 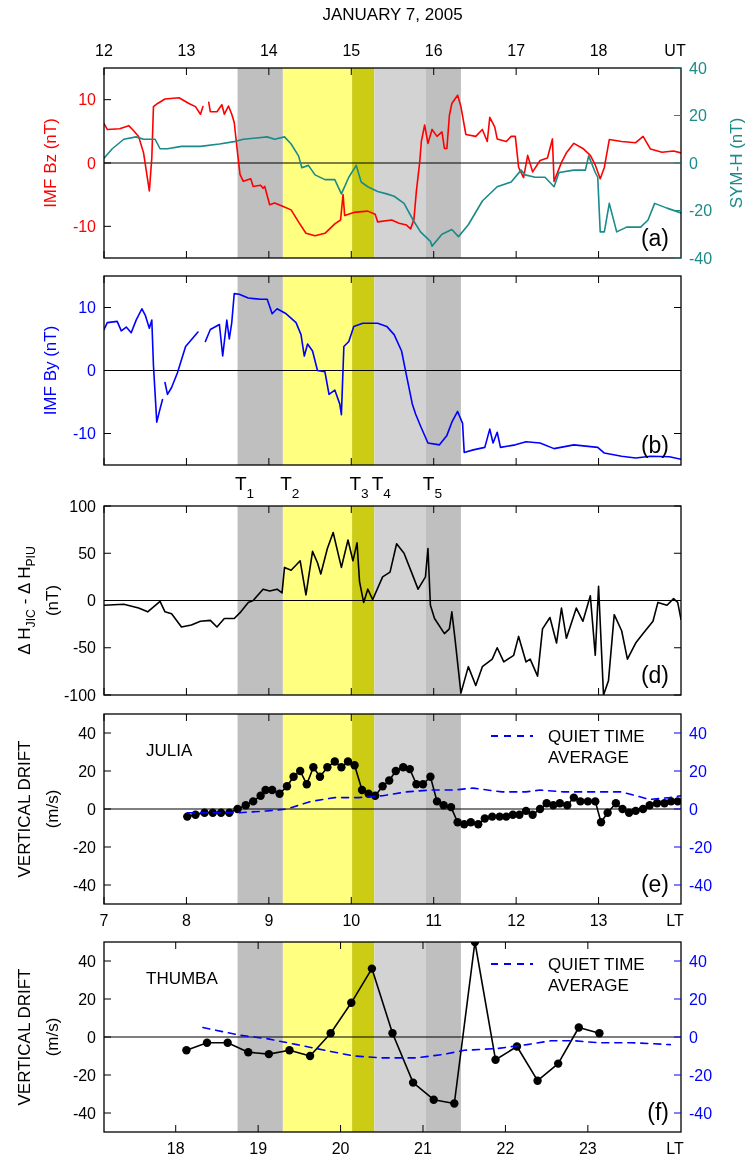 I want to click on chart-title: JANUARY 7, 2005, so click(x=392, y=14).